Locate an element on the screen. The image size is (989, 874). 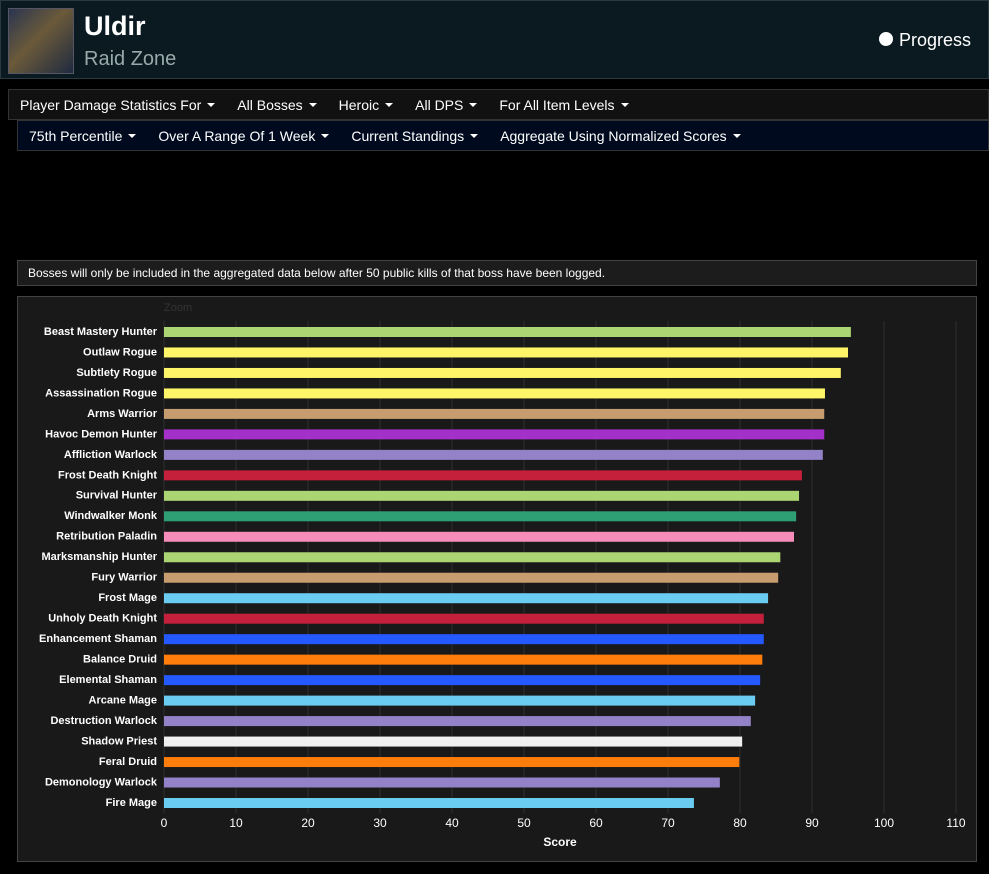
filter-dropdown: All DPS is located at coordinates (446, 105).